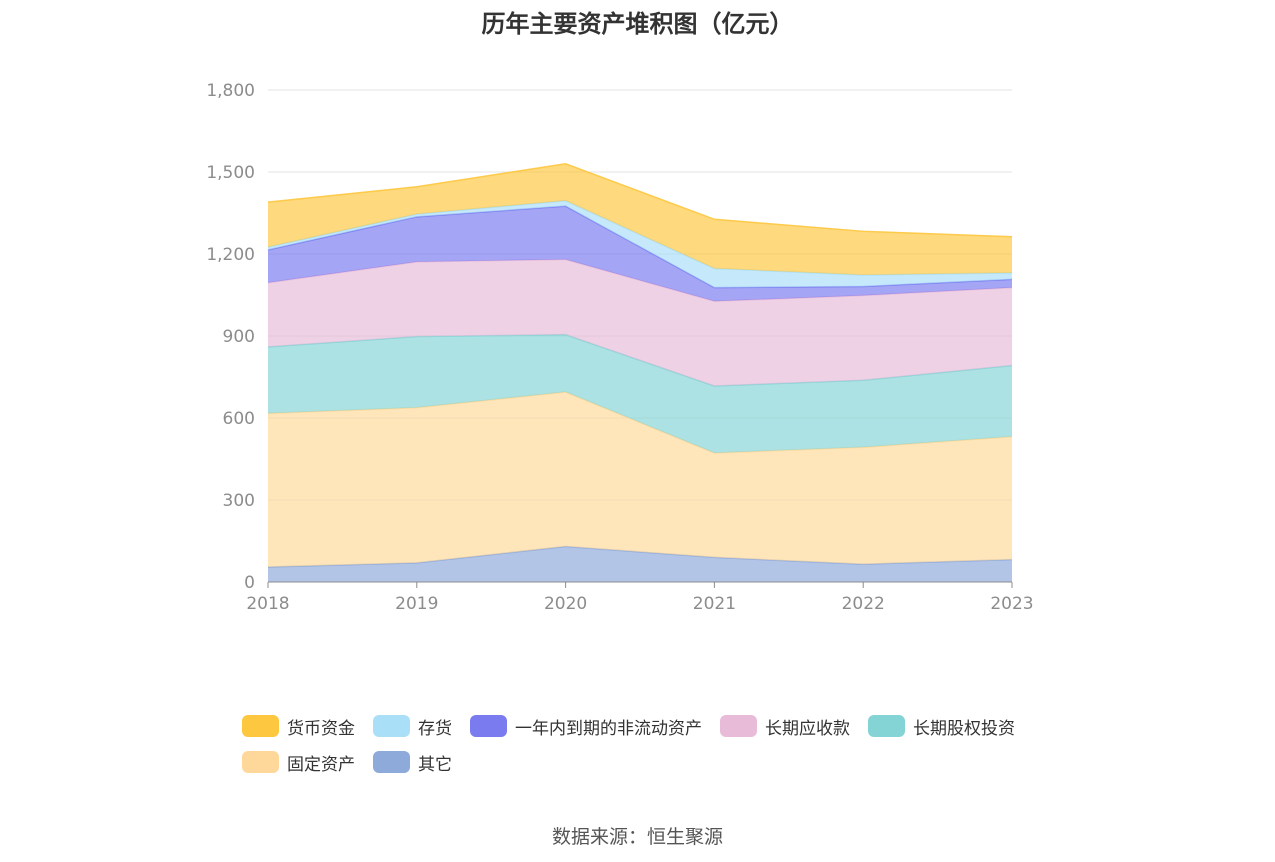  I want to click on legend-label: 长期股权投资, so click(964, 728).